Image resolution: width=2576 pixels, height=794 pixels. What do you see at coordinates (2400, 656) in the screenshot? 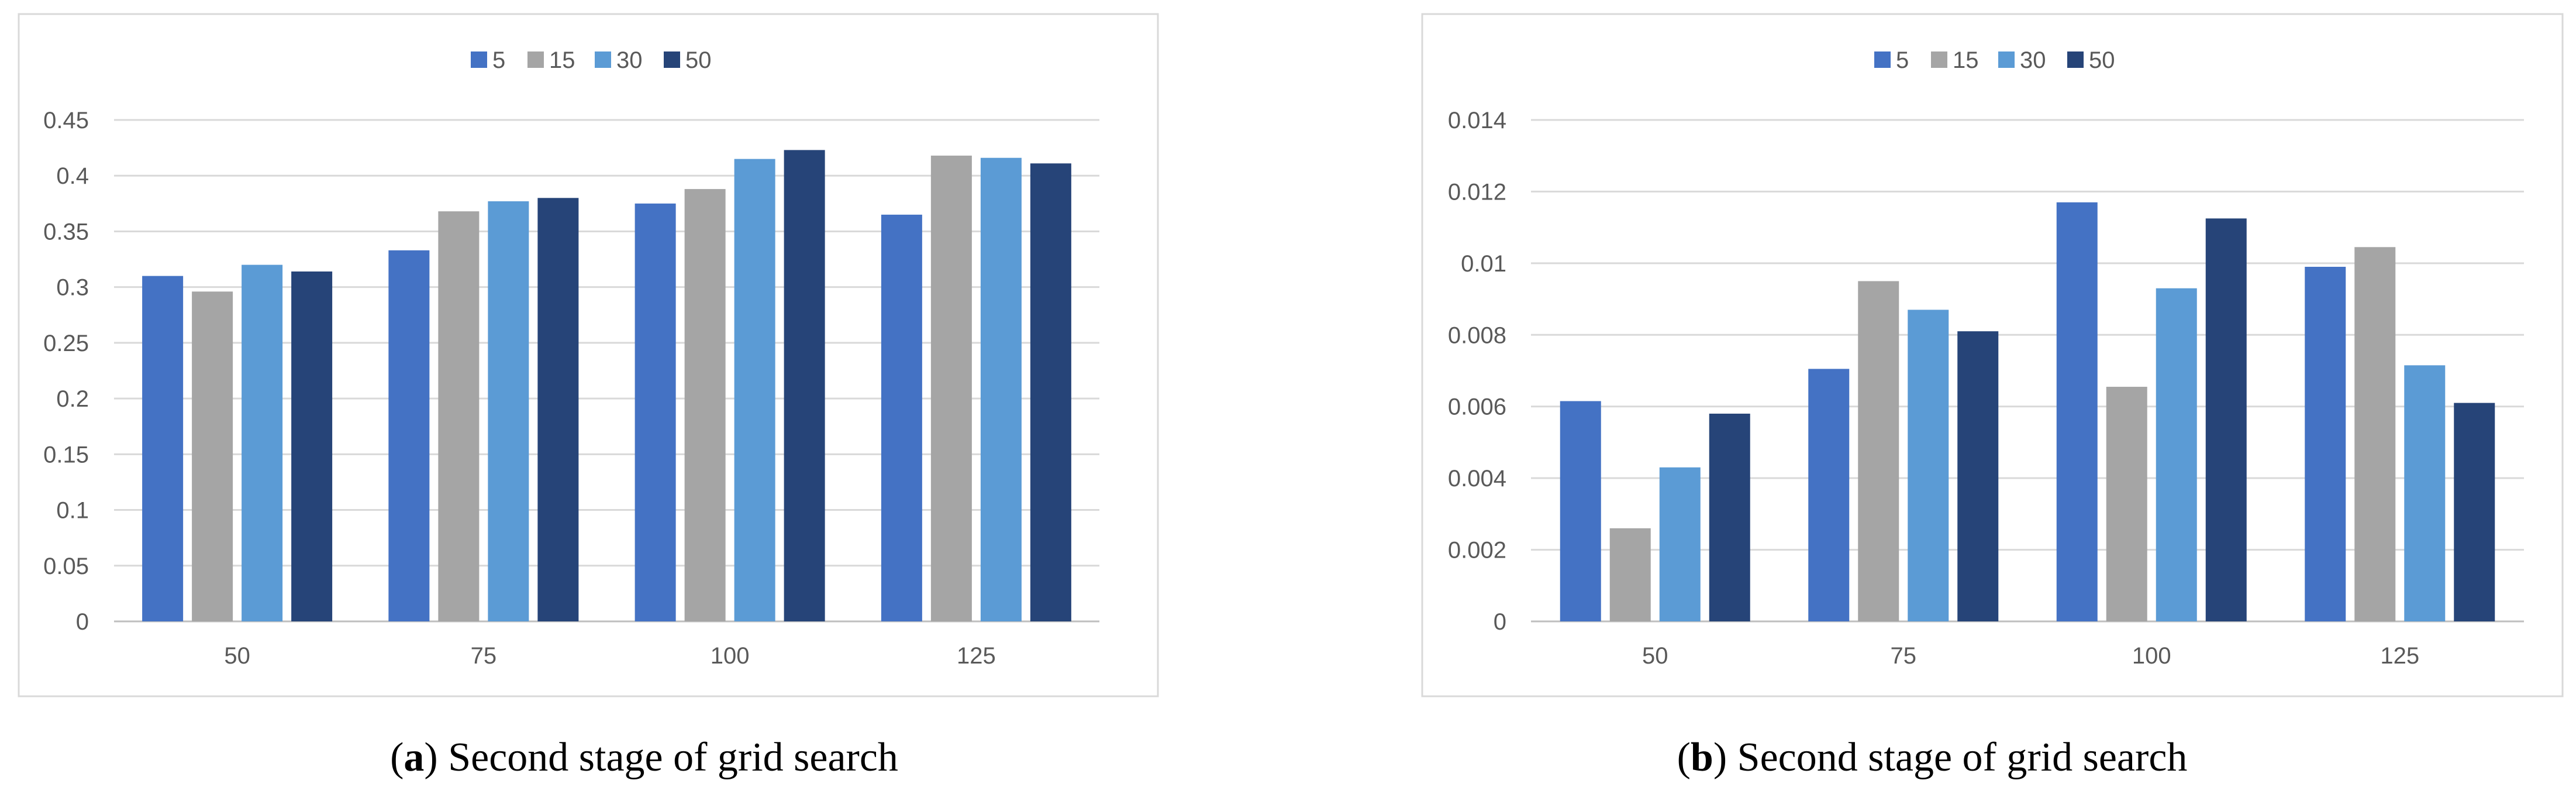
I see `chart-b-x-tick-label: 125` at bounding box center [2400, 656].